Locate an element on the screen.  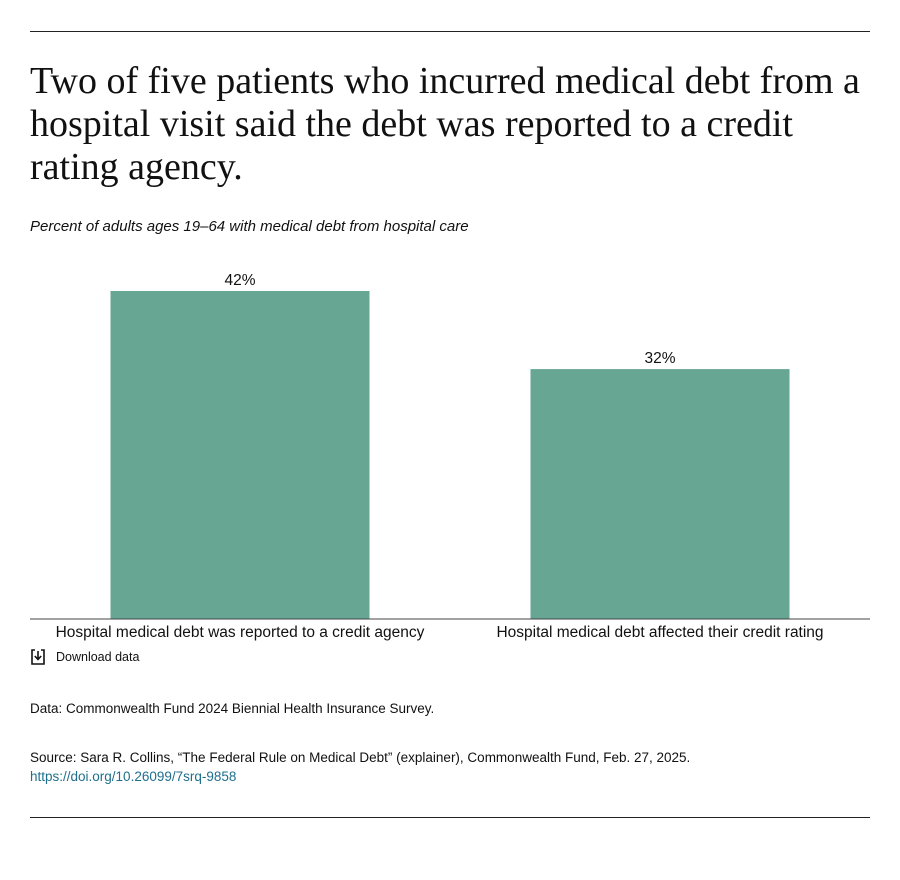
download-data-label: Download data is located at coordinates (98, 657).